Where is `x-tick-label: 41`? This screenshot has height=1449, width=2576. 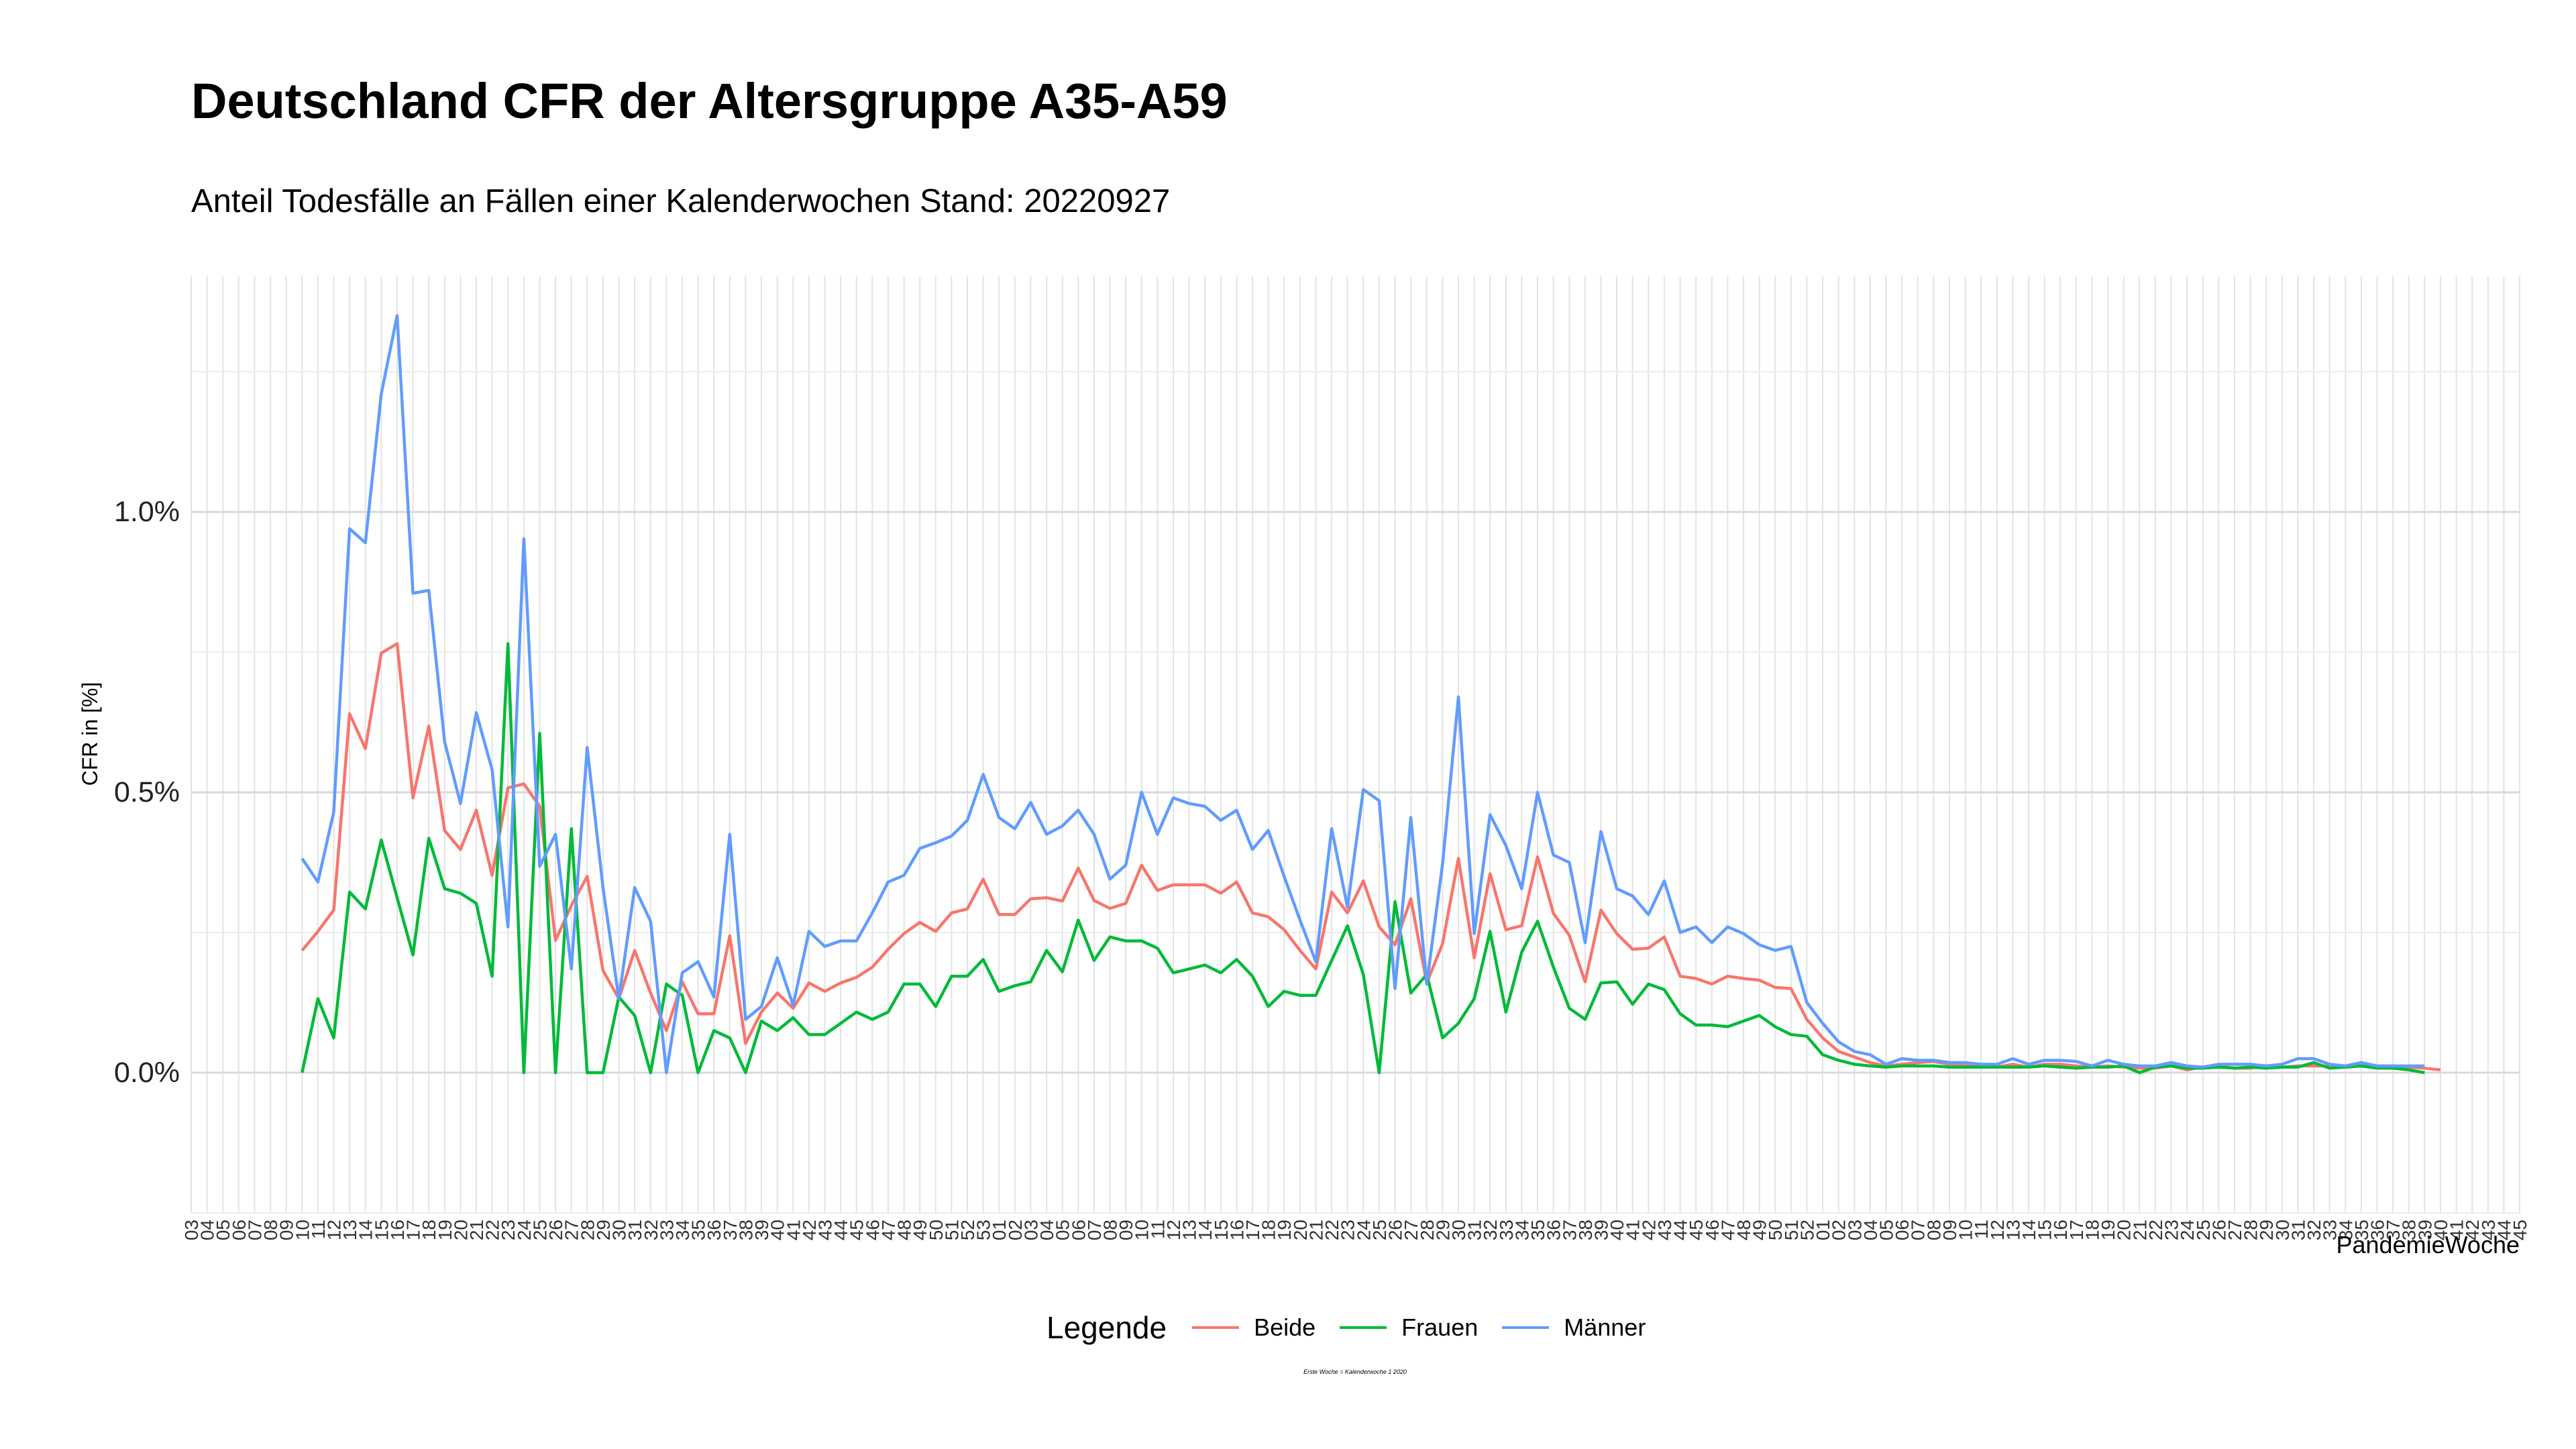 x-tick-label: 41 is located at coordinates (1633, 1230).